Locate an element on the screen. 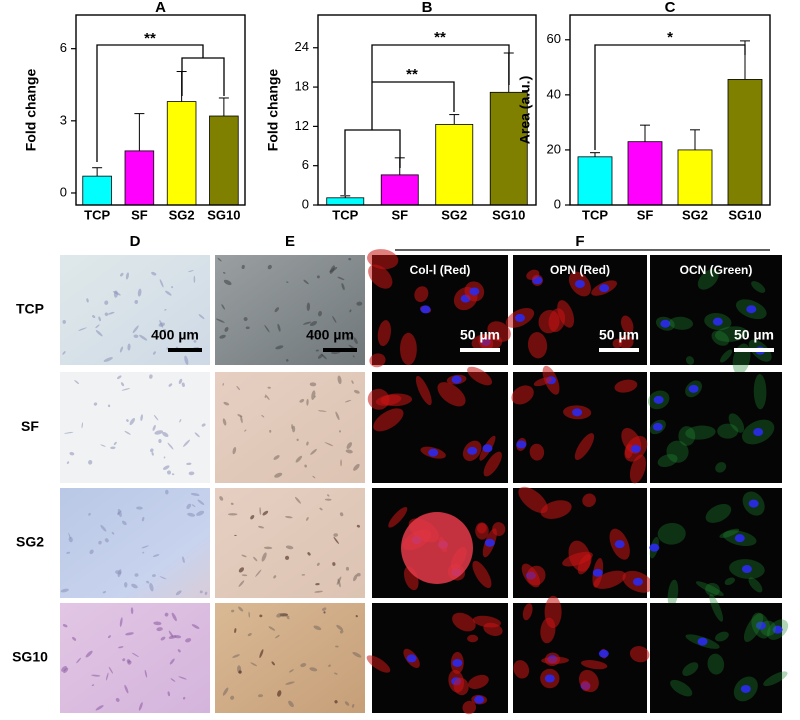  y-tick-label: 0 is located at coordinates (63, 191).